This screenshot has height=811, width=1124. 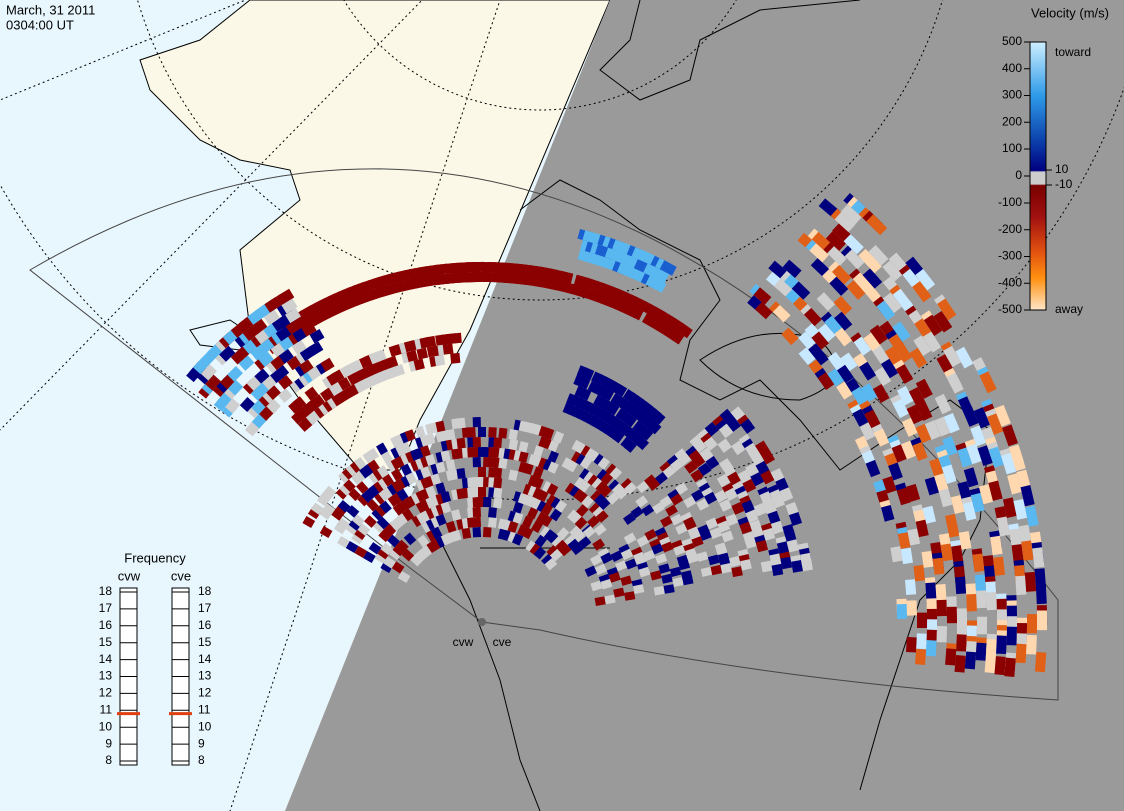 What do you see at coordinates (1070, 12) in the screenshot?
I see `colorbar-title: Velocity (m/s)` at bounding box center [1070, 12].